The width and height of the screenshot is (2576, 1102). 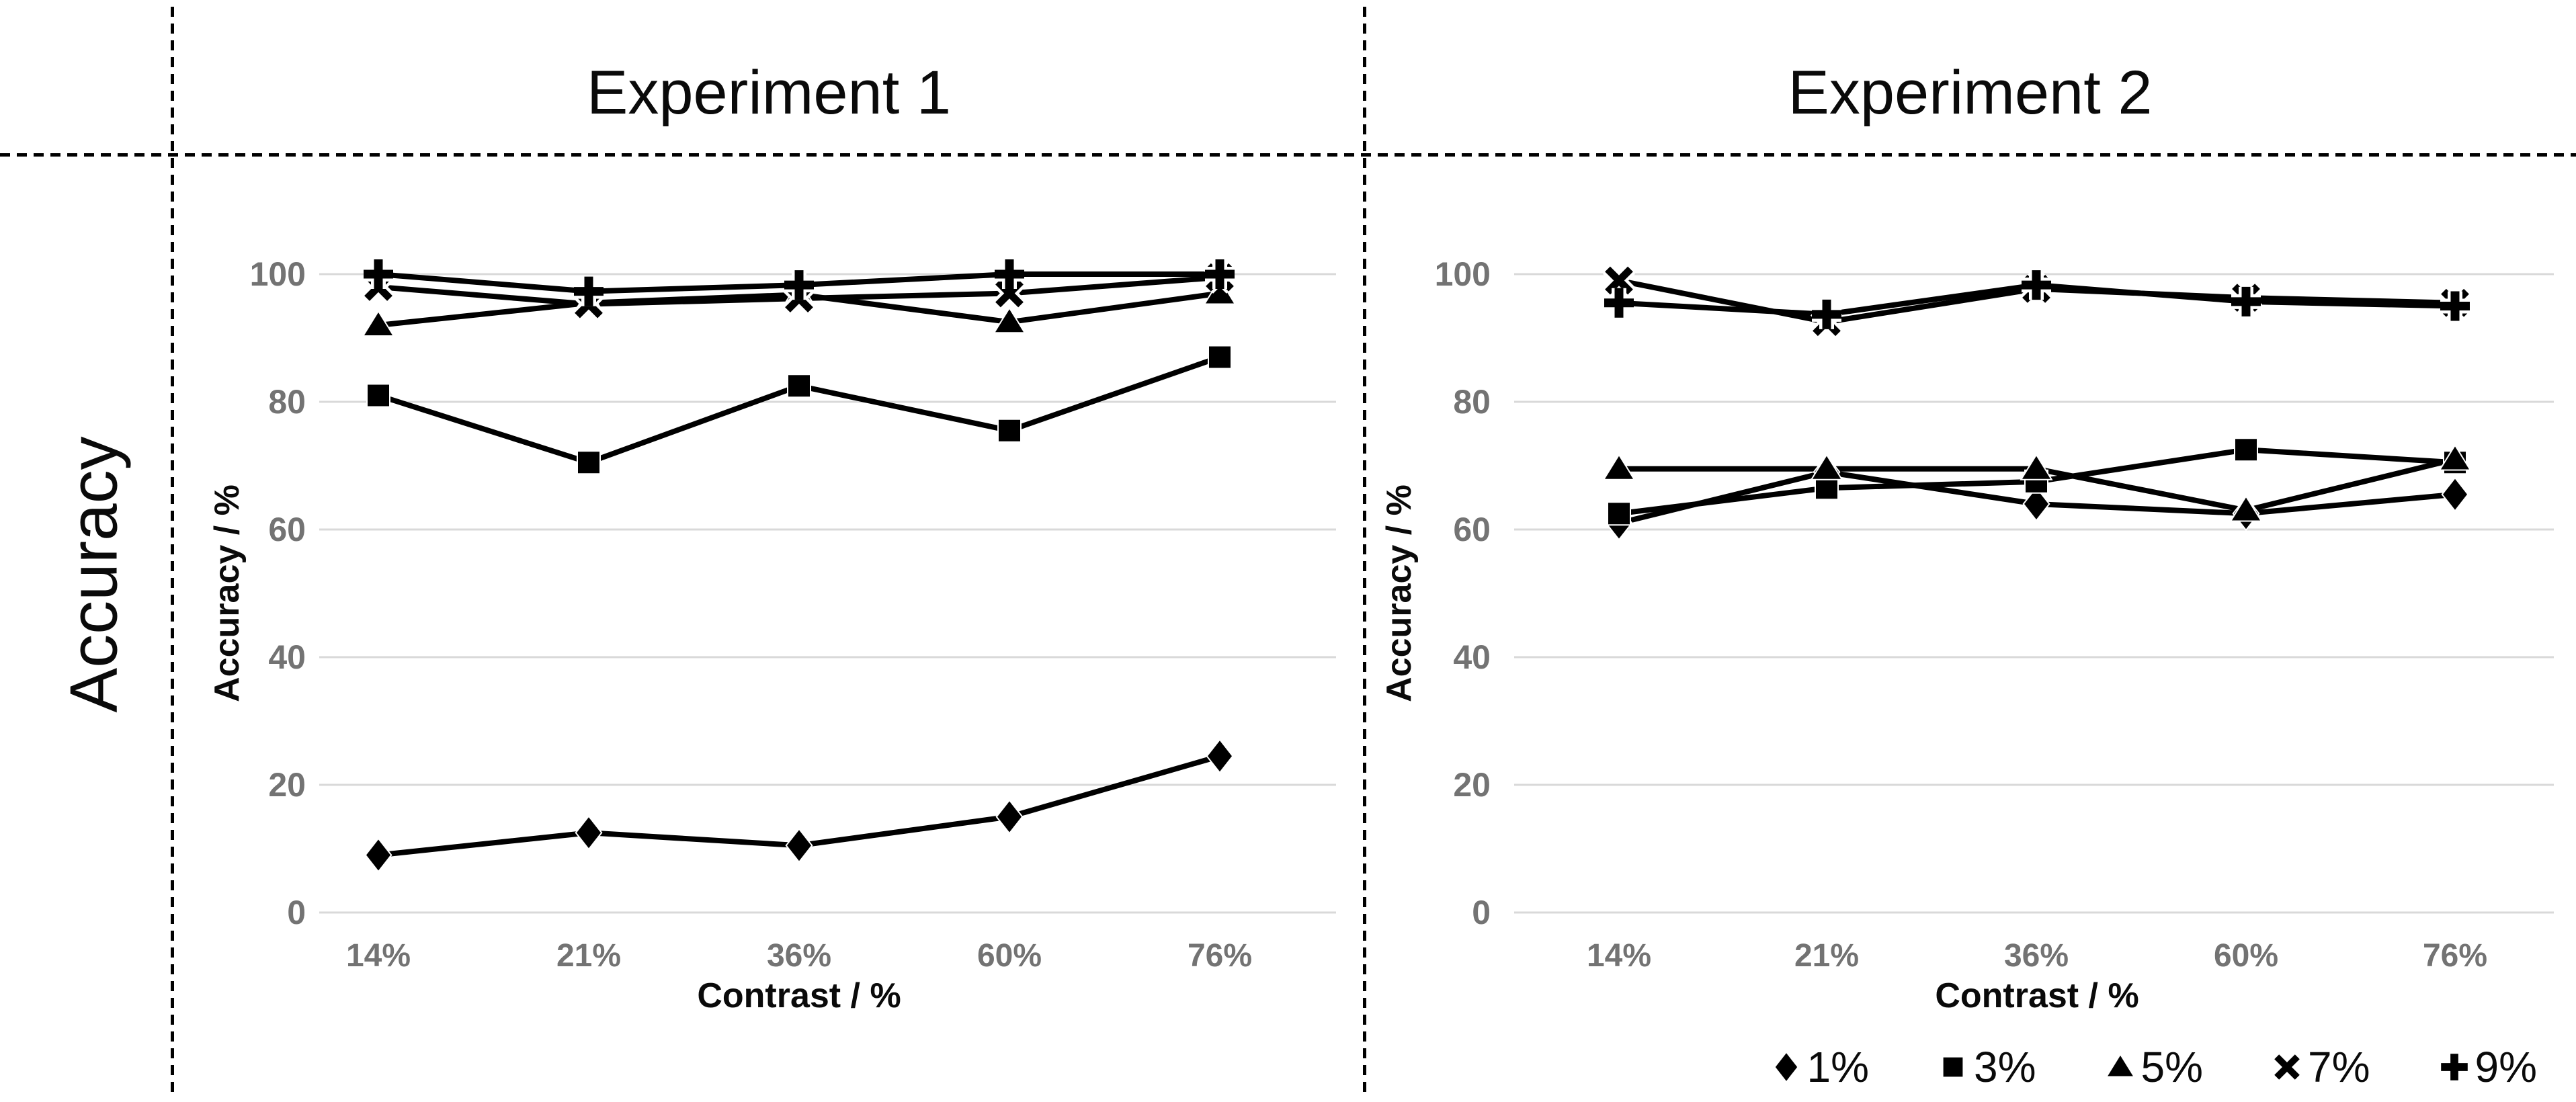 What do you see at coordinates (2506, 1067) in the screenshot?
I see `legend-item-label: 9%` at bounding box center [2506, 1067].